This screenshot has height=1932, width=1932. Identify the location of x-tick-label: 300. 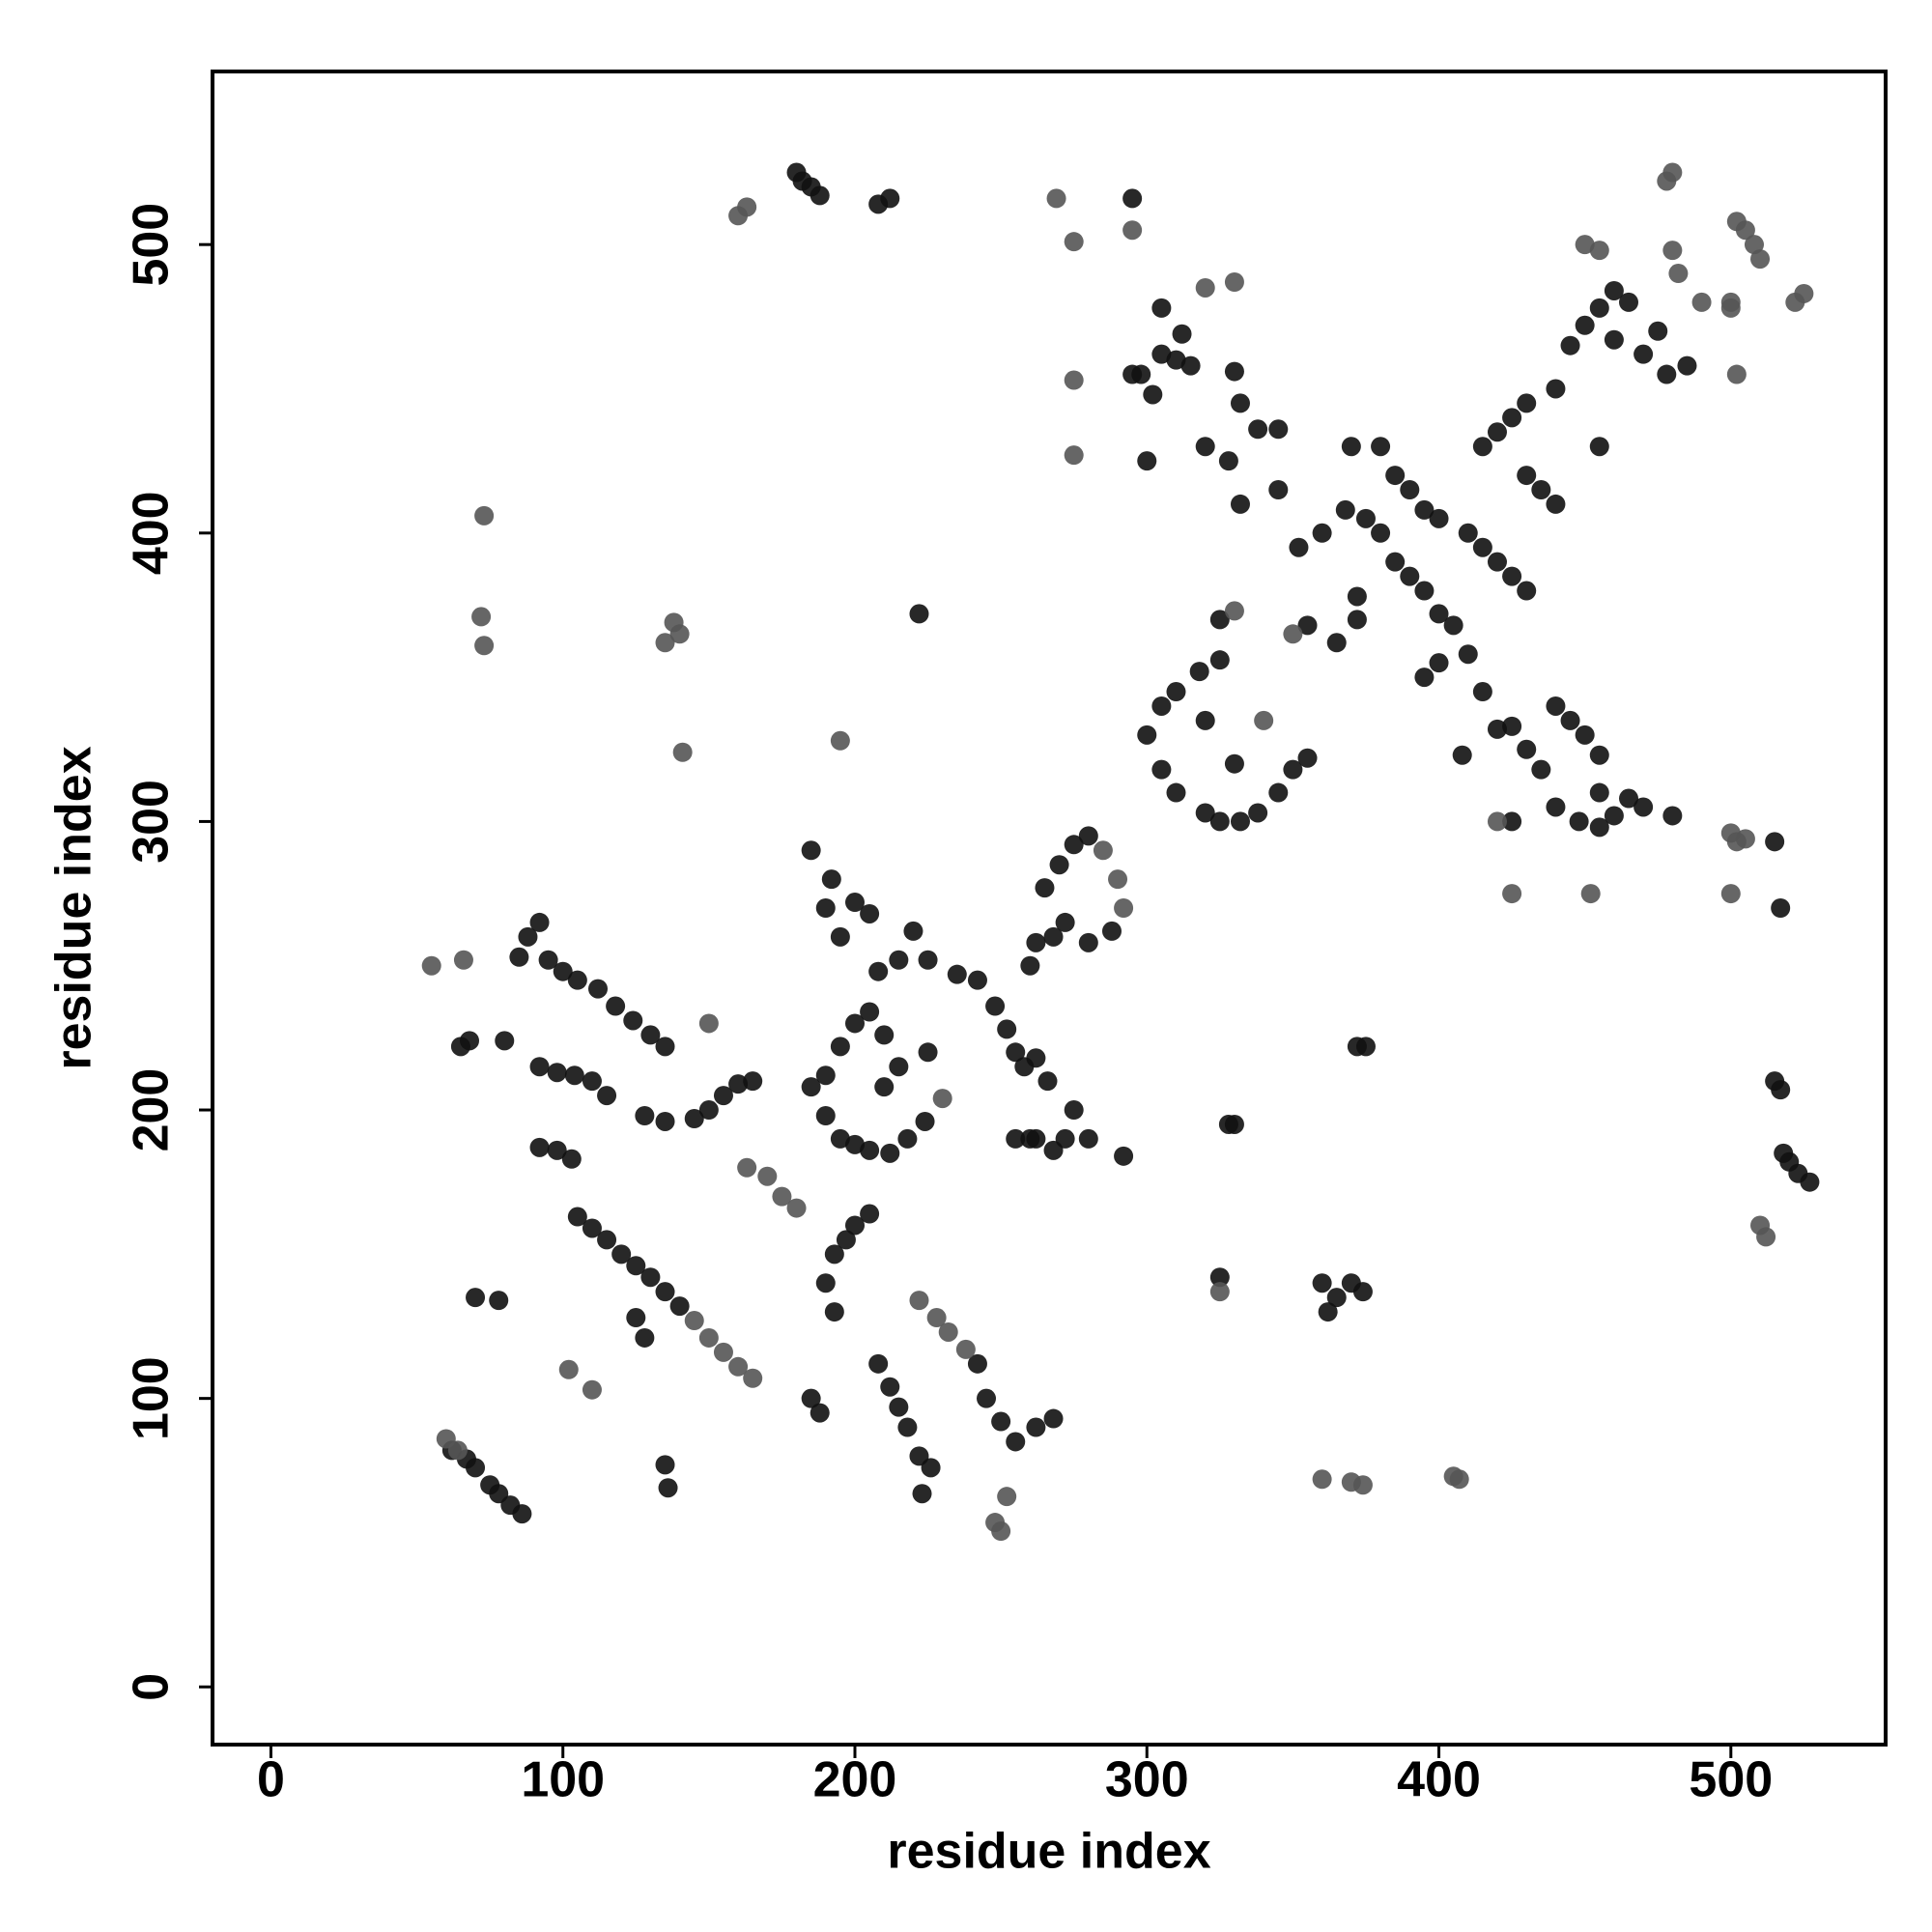
(1147, 1780).